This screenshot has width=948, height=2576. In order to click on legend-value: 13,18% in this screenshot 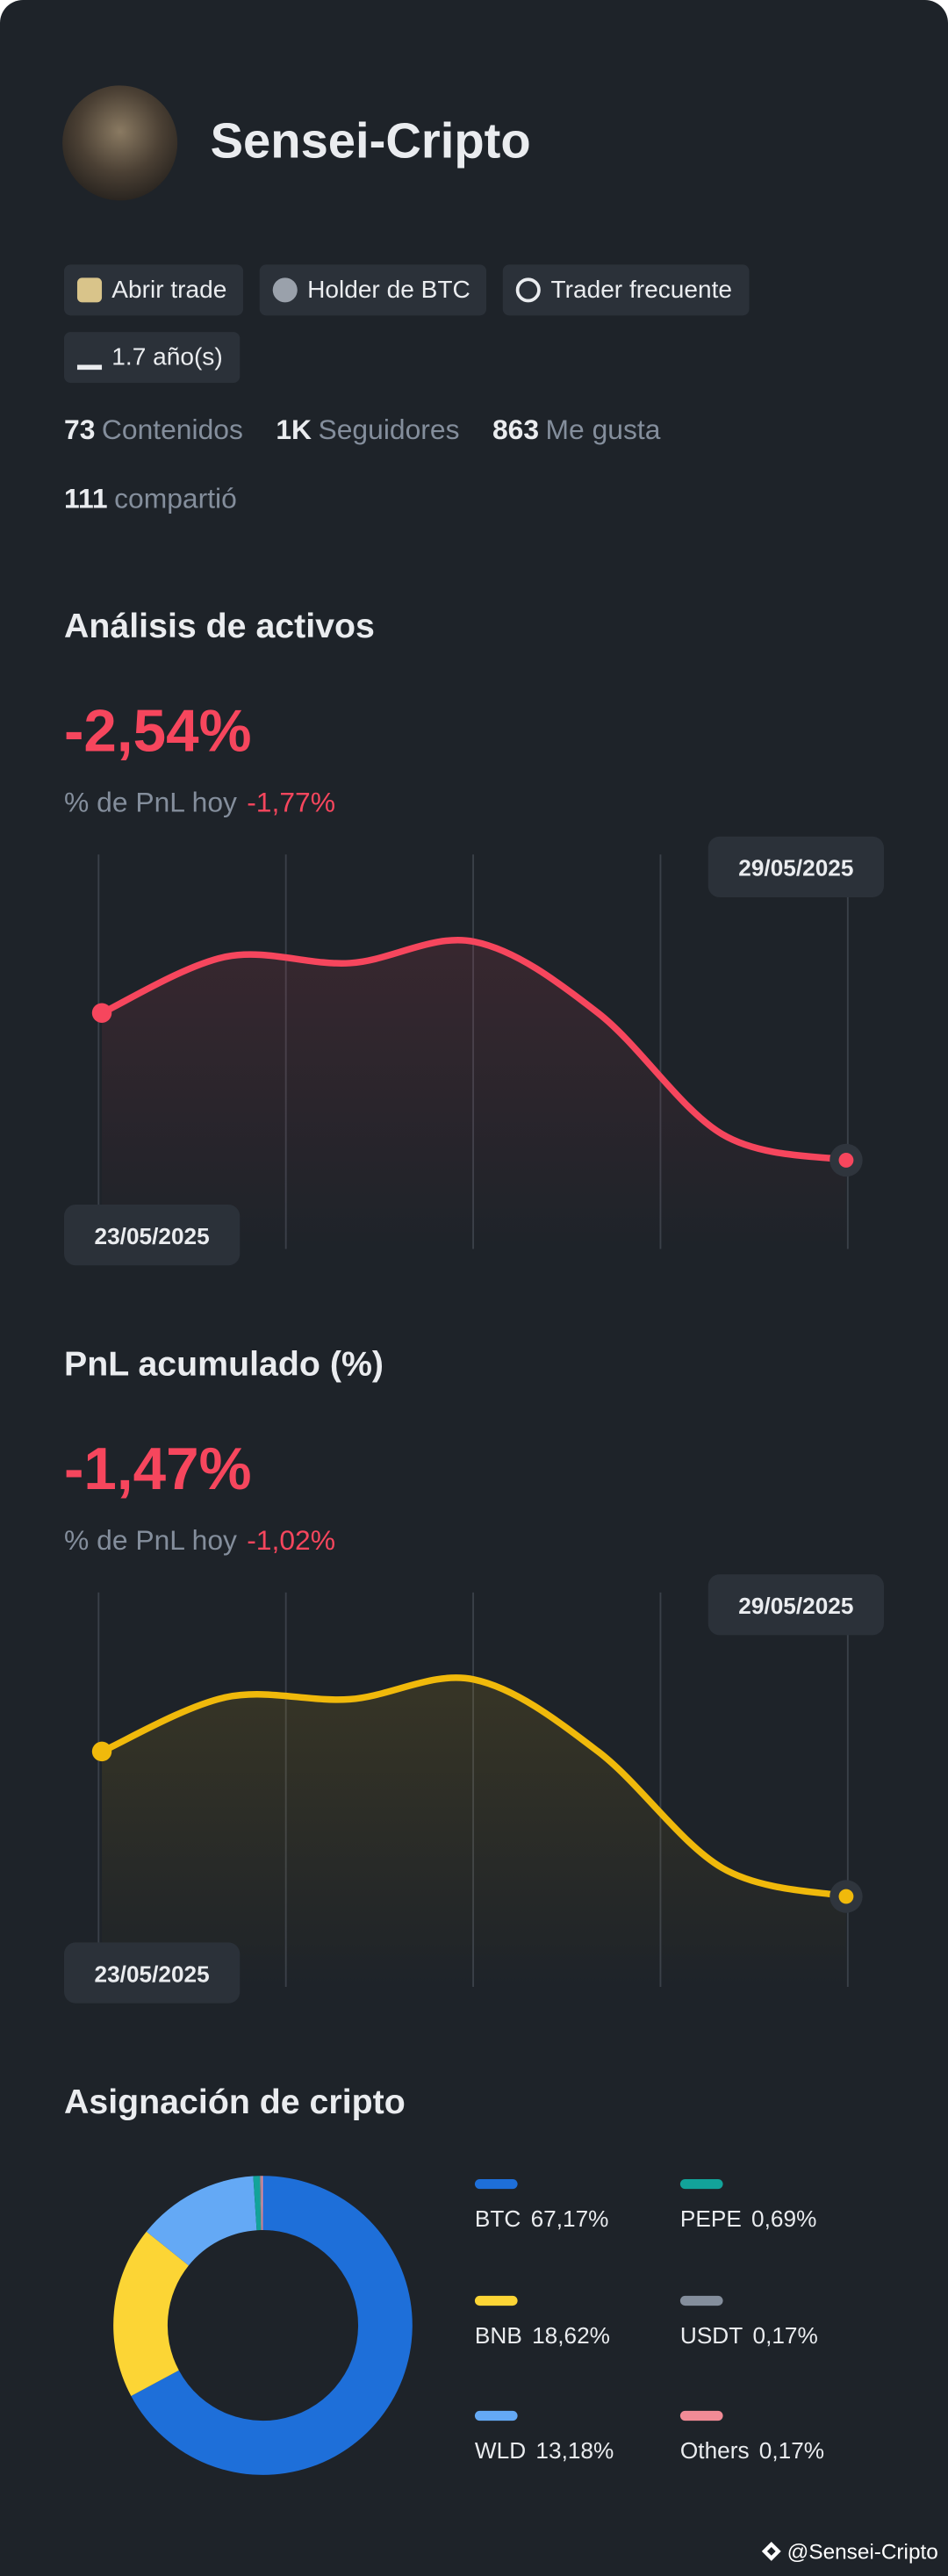, I will do `click(574, 2450)`.